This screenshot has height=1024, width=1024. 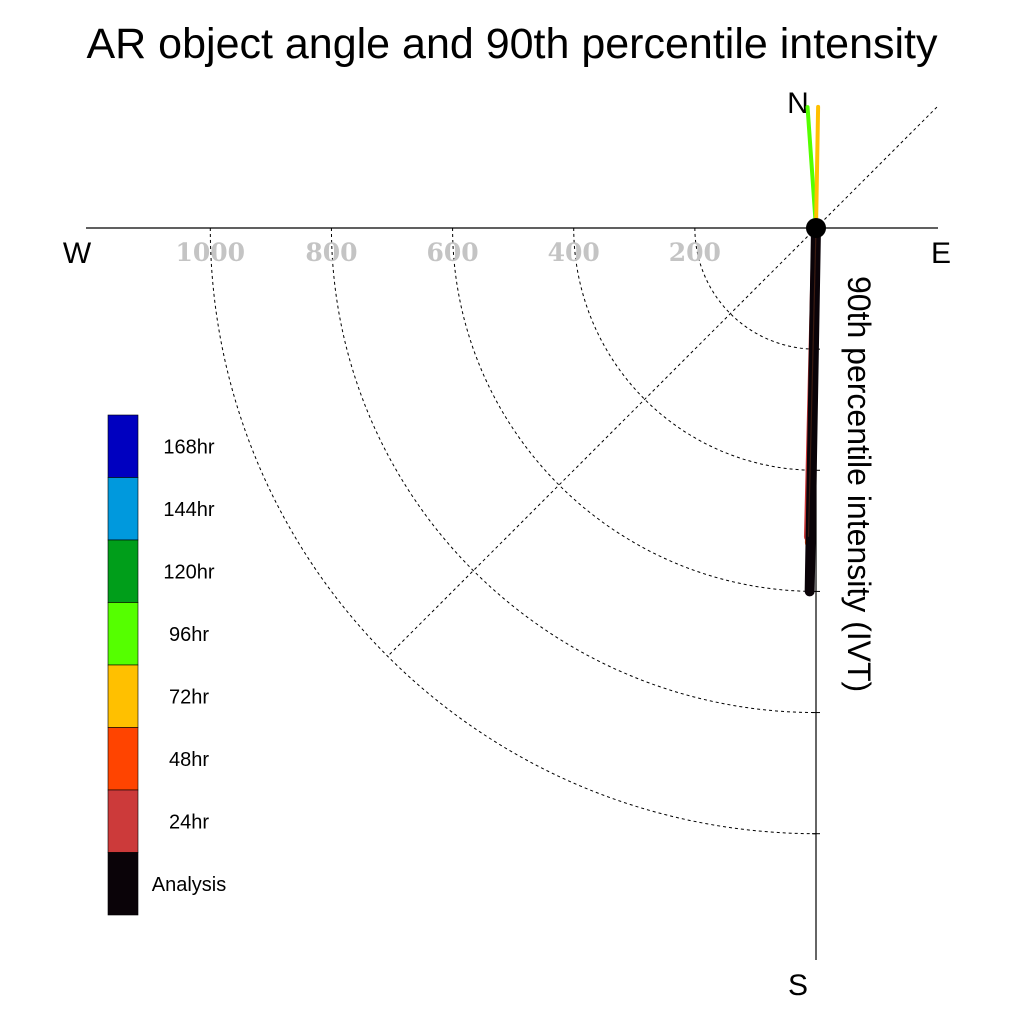 I want to click on radial-tick-label: 600, so click(x=452, y=252).